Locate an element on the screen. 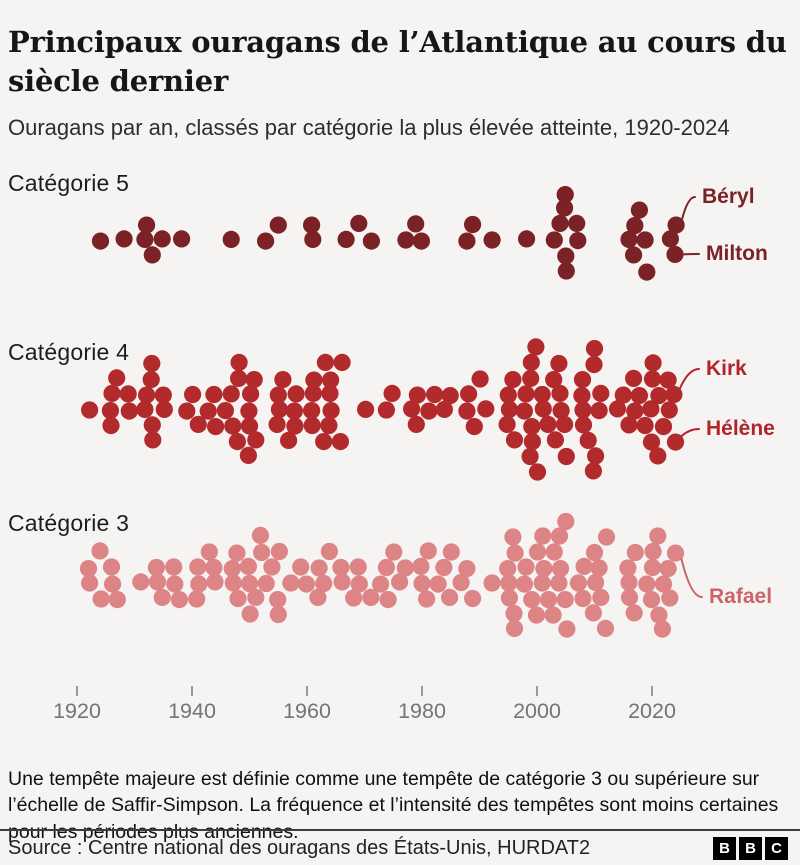  row-label-category-3: Catégorie 3 is located at coordinates (69, 523).